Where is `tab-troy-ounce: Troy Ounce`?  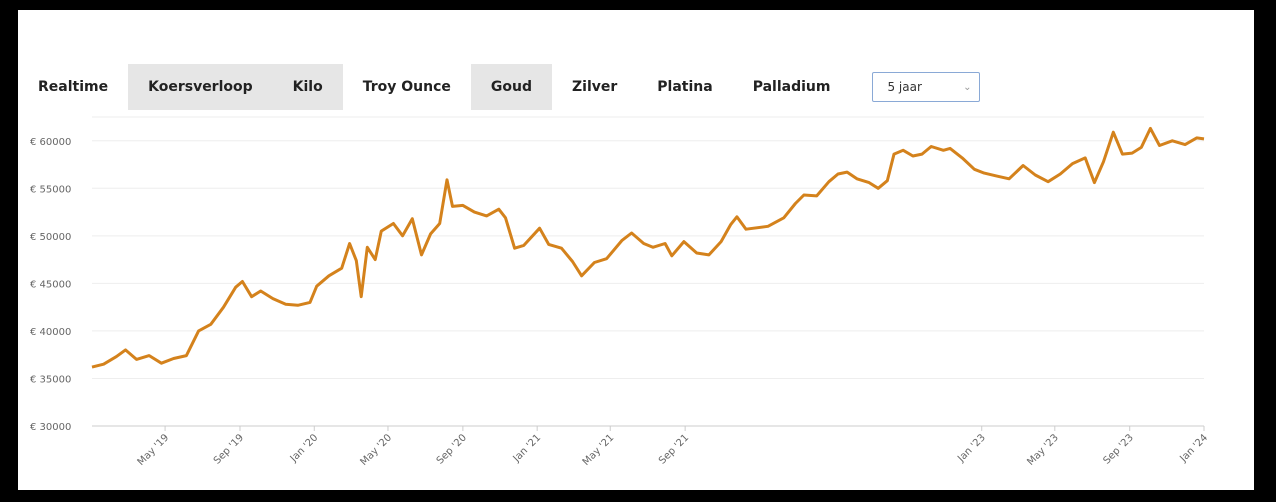 tab-troy-ounce: Troy Ounce is located at coordinates (406, 87).